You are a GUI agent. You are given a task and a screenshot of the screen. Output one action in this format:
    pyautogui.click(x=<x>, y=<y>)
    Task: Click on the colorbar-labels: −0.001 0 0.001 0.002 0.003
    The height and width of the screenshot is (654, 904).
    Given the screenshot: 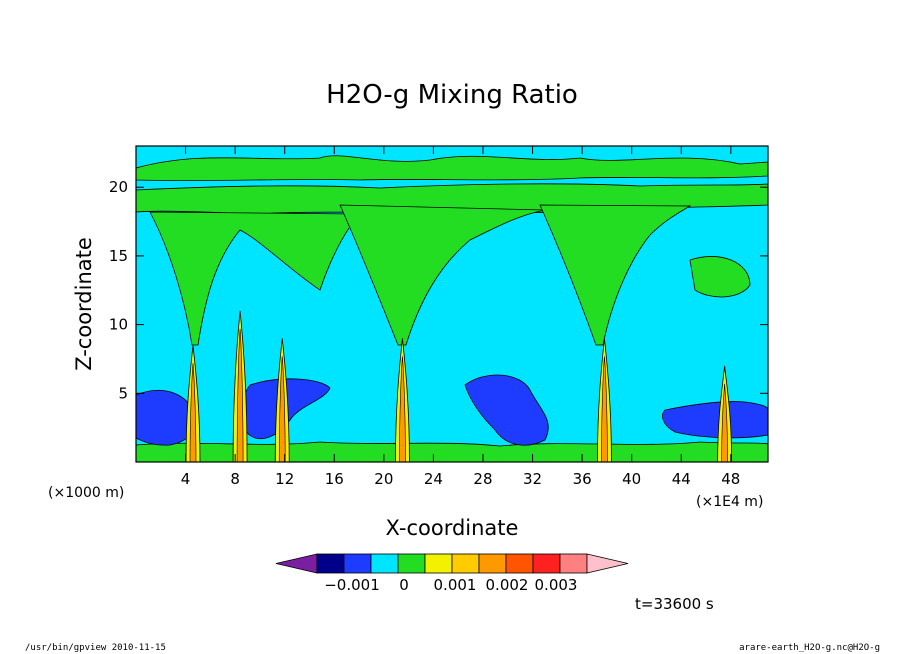 What is the action you would take?
    pyautogui.click(x=450, y=585)
    